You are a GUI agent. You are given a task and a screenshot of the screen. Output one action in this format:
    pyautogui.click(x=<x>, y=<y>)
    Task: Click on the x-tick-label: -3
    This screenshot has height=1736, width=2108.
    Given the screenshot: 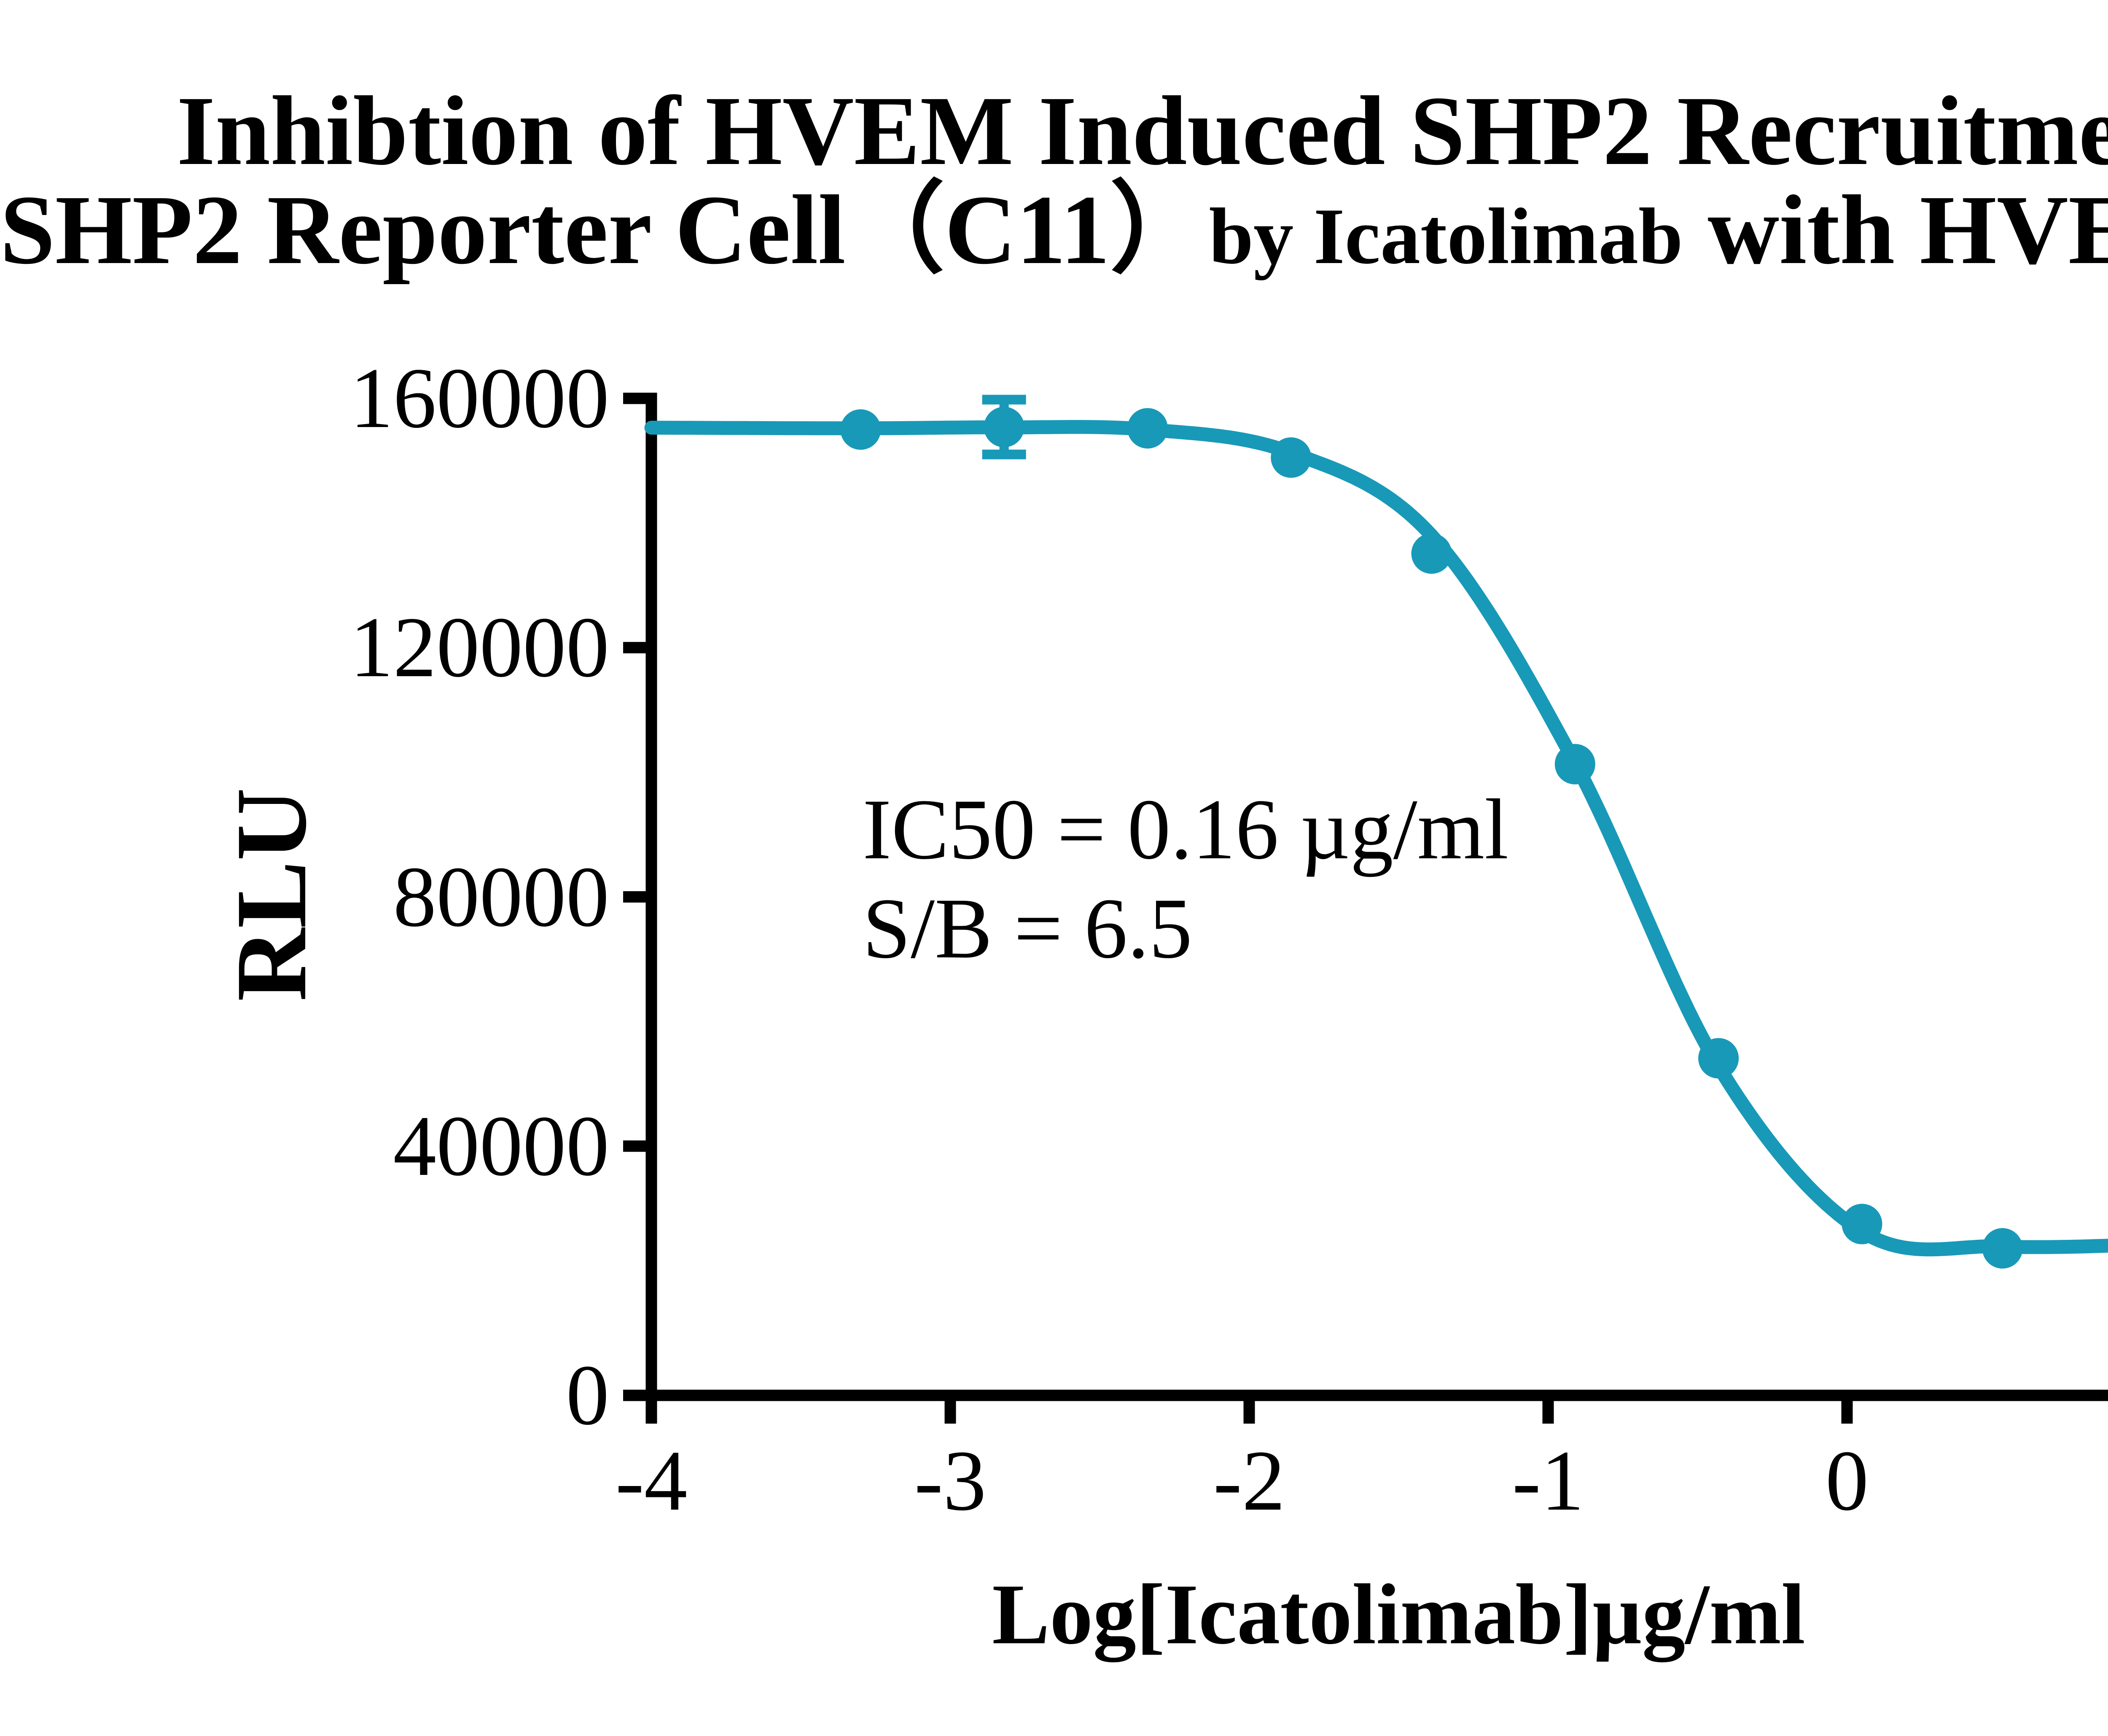 What is the action you would take?
    pyautogui.click(x=950, y=1481)
    